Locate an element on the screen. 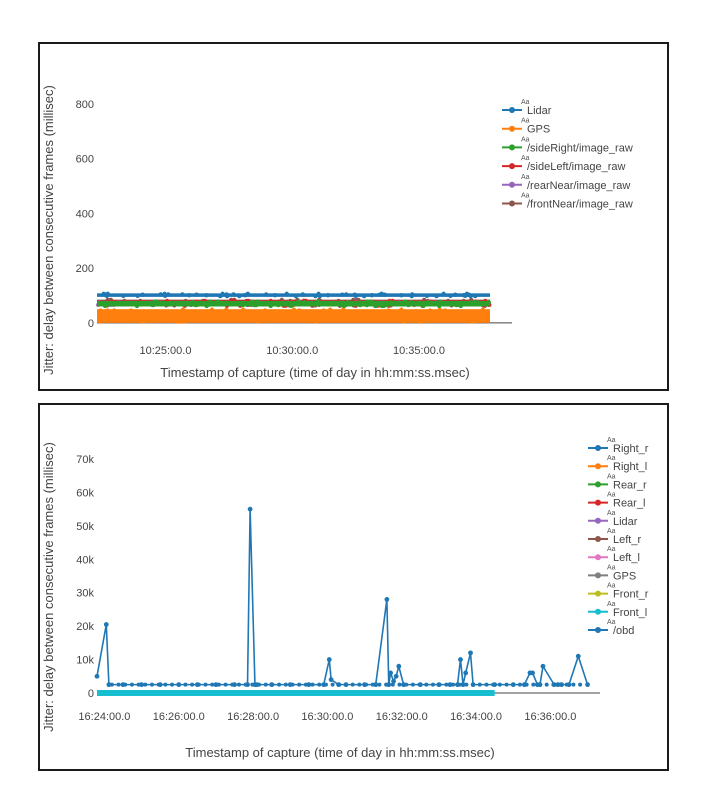 The height and width of the screenshot is (809, 707). legend-label: Rear_l is located at coordinates (629, 504).